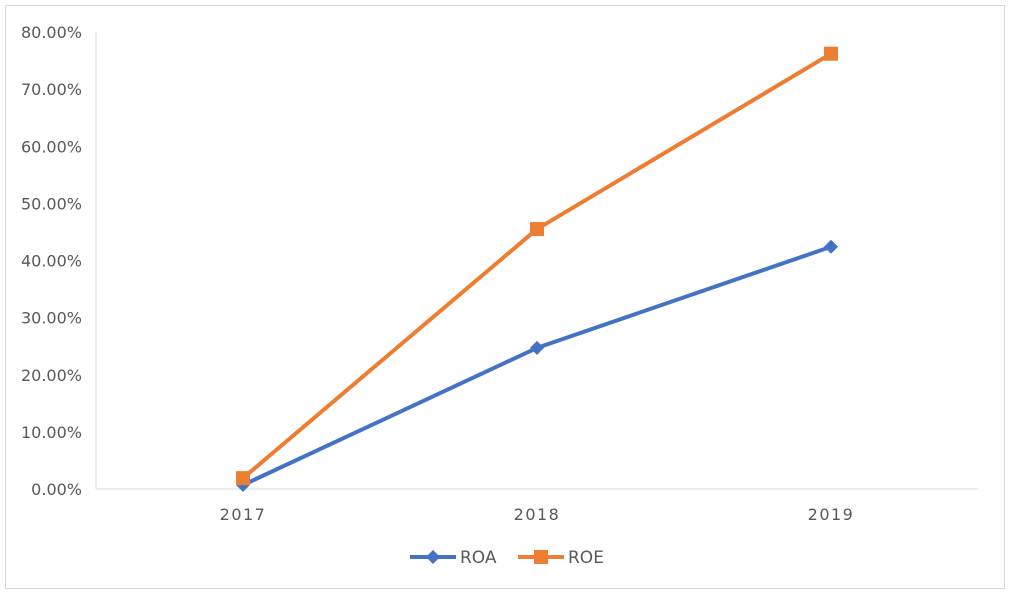 This screenshot has width=1013, height=594. I want to click on y-tick-label: 40.00%, so click(51, 261).